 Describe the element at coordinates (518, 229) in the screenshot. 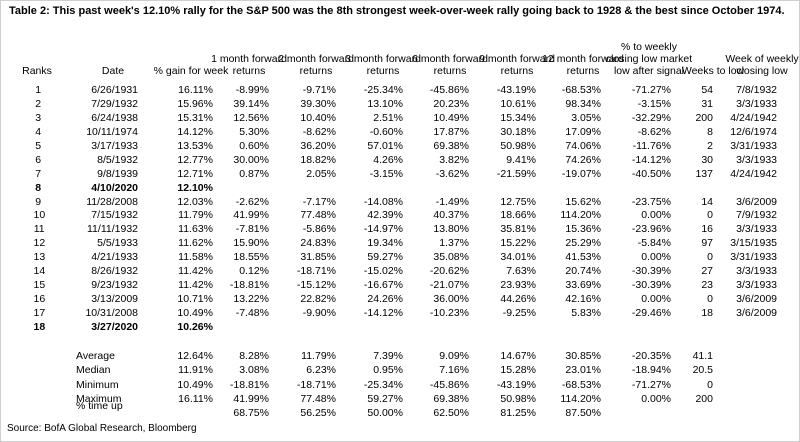

I see `table-cell: 35.81%` at that location.